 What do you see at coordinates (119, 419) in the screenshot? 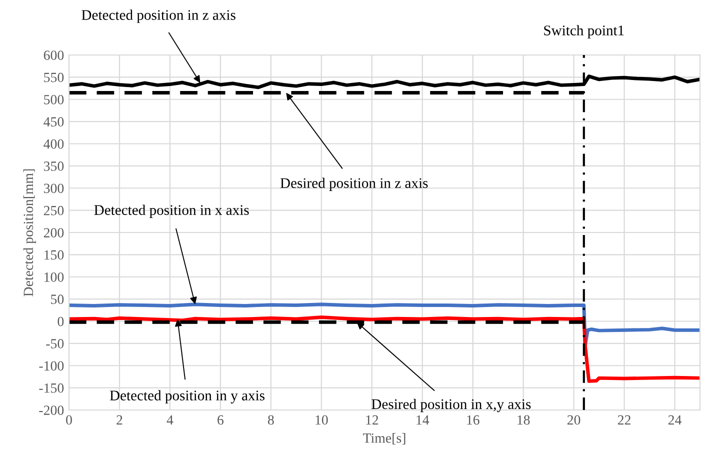
I see `x-tick-label: 2` at bounding box center [119, 419].